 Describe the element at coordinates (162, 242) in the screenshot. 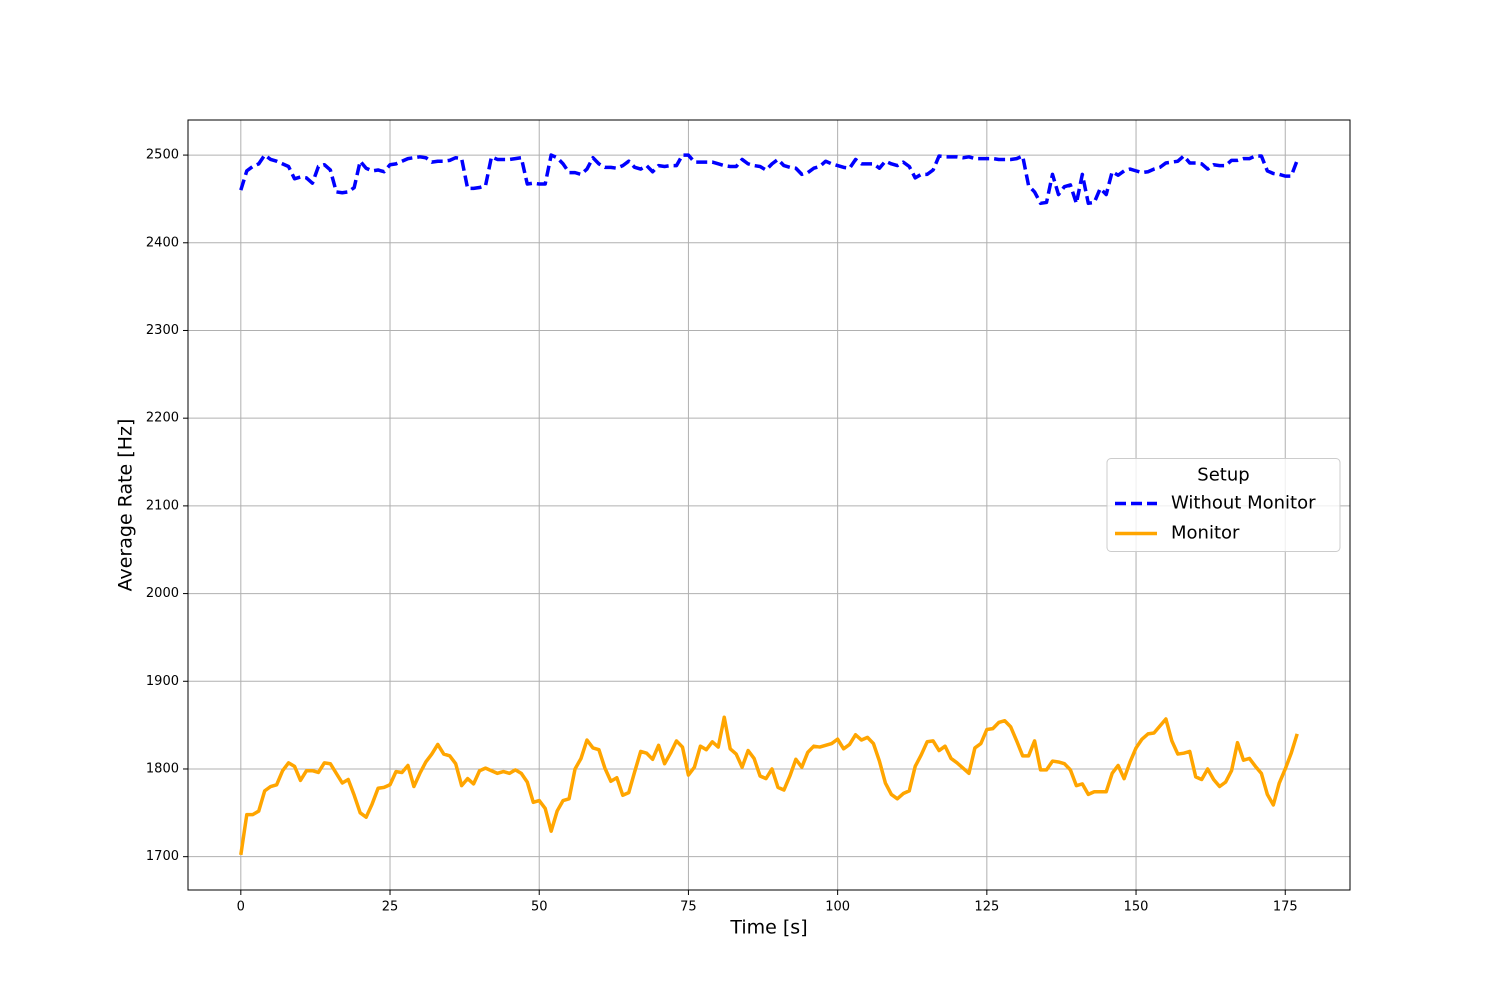

I see `y-tick-label: 2400` at that location.